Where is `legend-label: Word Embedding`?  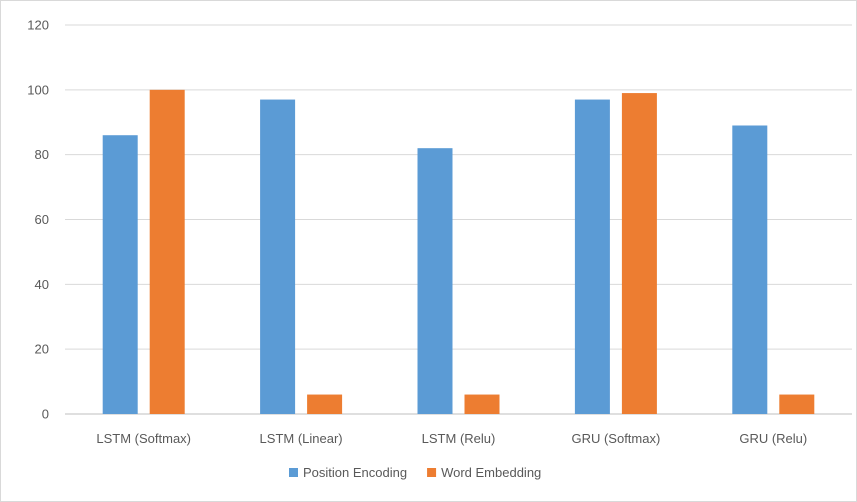
legend-label: Word Embedding is located at coordinates (491, 472).